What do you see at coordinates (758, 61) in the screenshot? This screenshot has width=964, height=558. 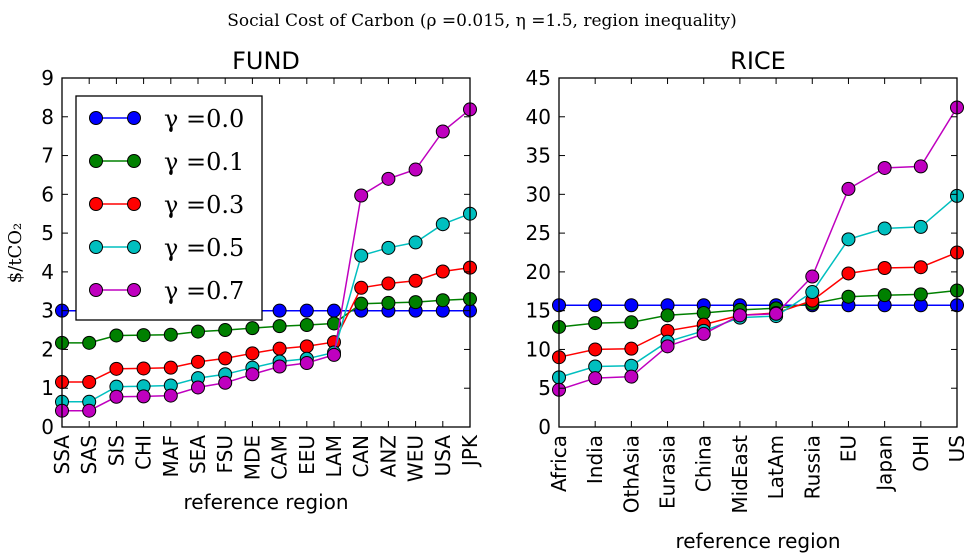 I see `panel-title: RICE` at bounding box center [758, 61].